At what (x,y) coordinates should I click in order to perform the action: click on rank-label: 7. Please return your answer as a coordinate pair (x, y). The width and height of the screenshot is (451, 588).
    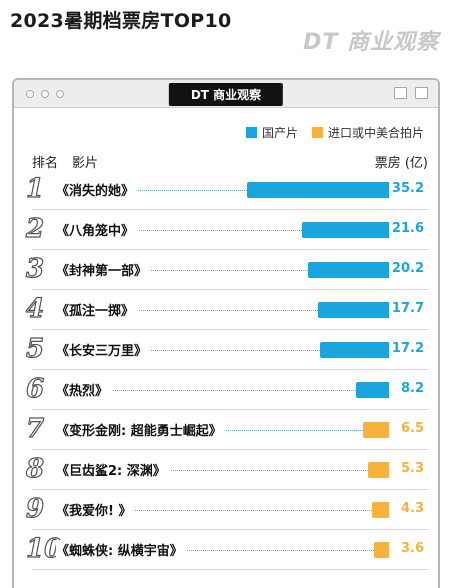
    Looking at the image, I should click on (35, 428).